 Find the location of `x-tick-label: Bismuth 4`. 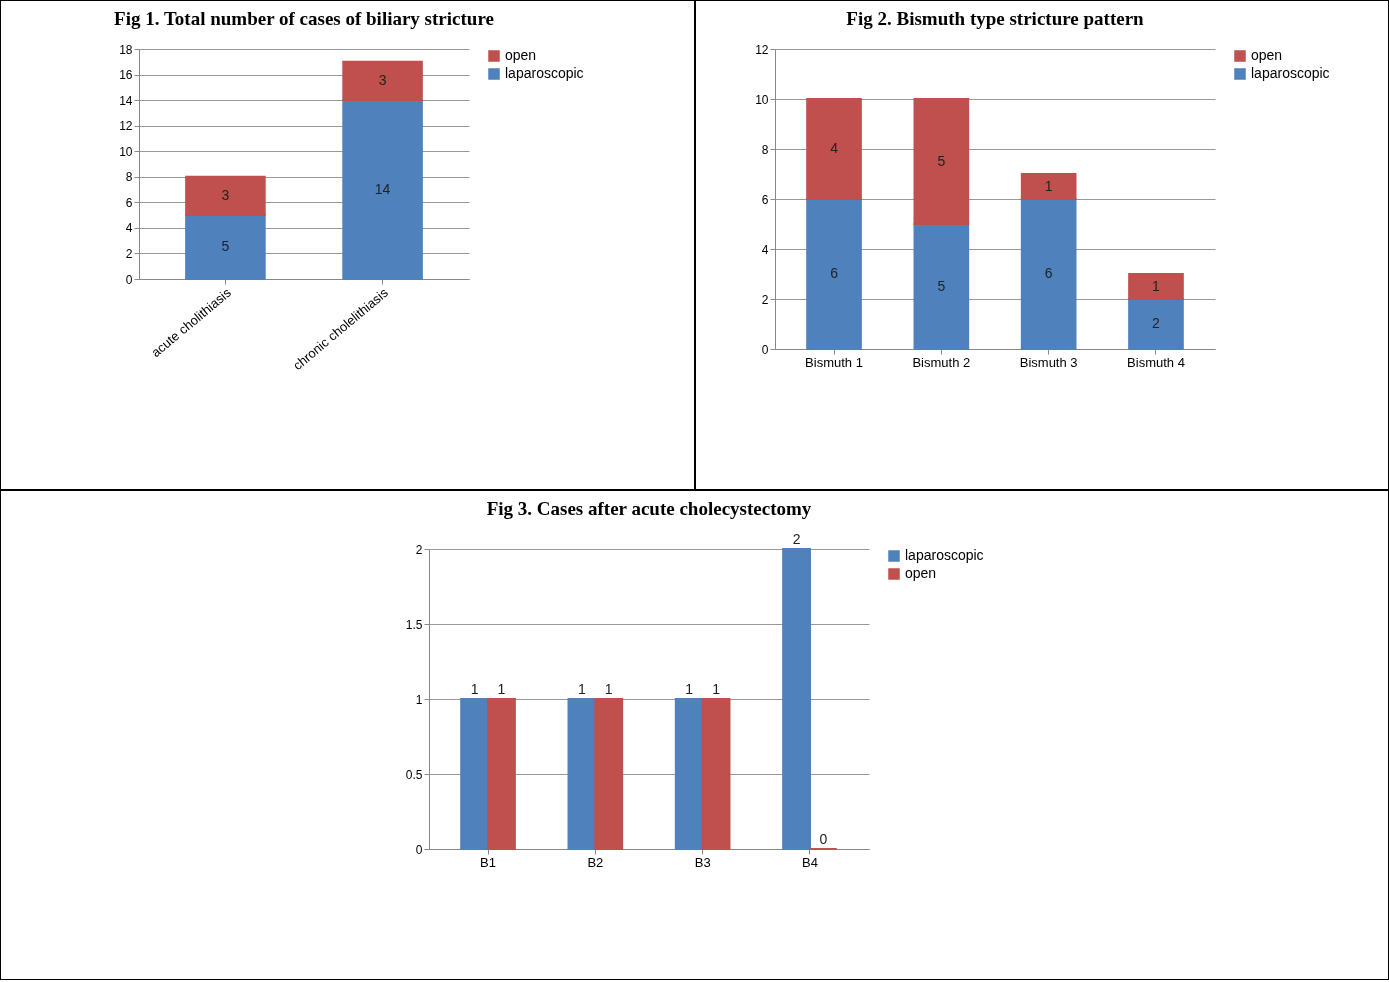

x-tick-label: Bismuth 4 is located at coordinates (1156, 362).